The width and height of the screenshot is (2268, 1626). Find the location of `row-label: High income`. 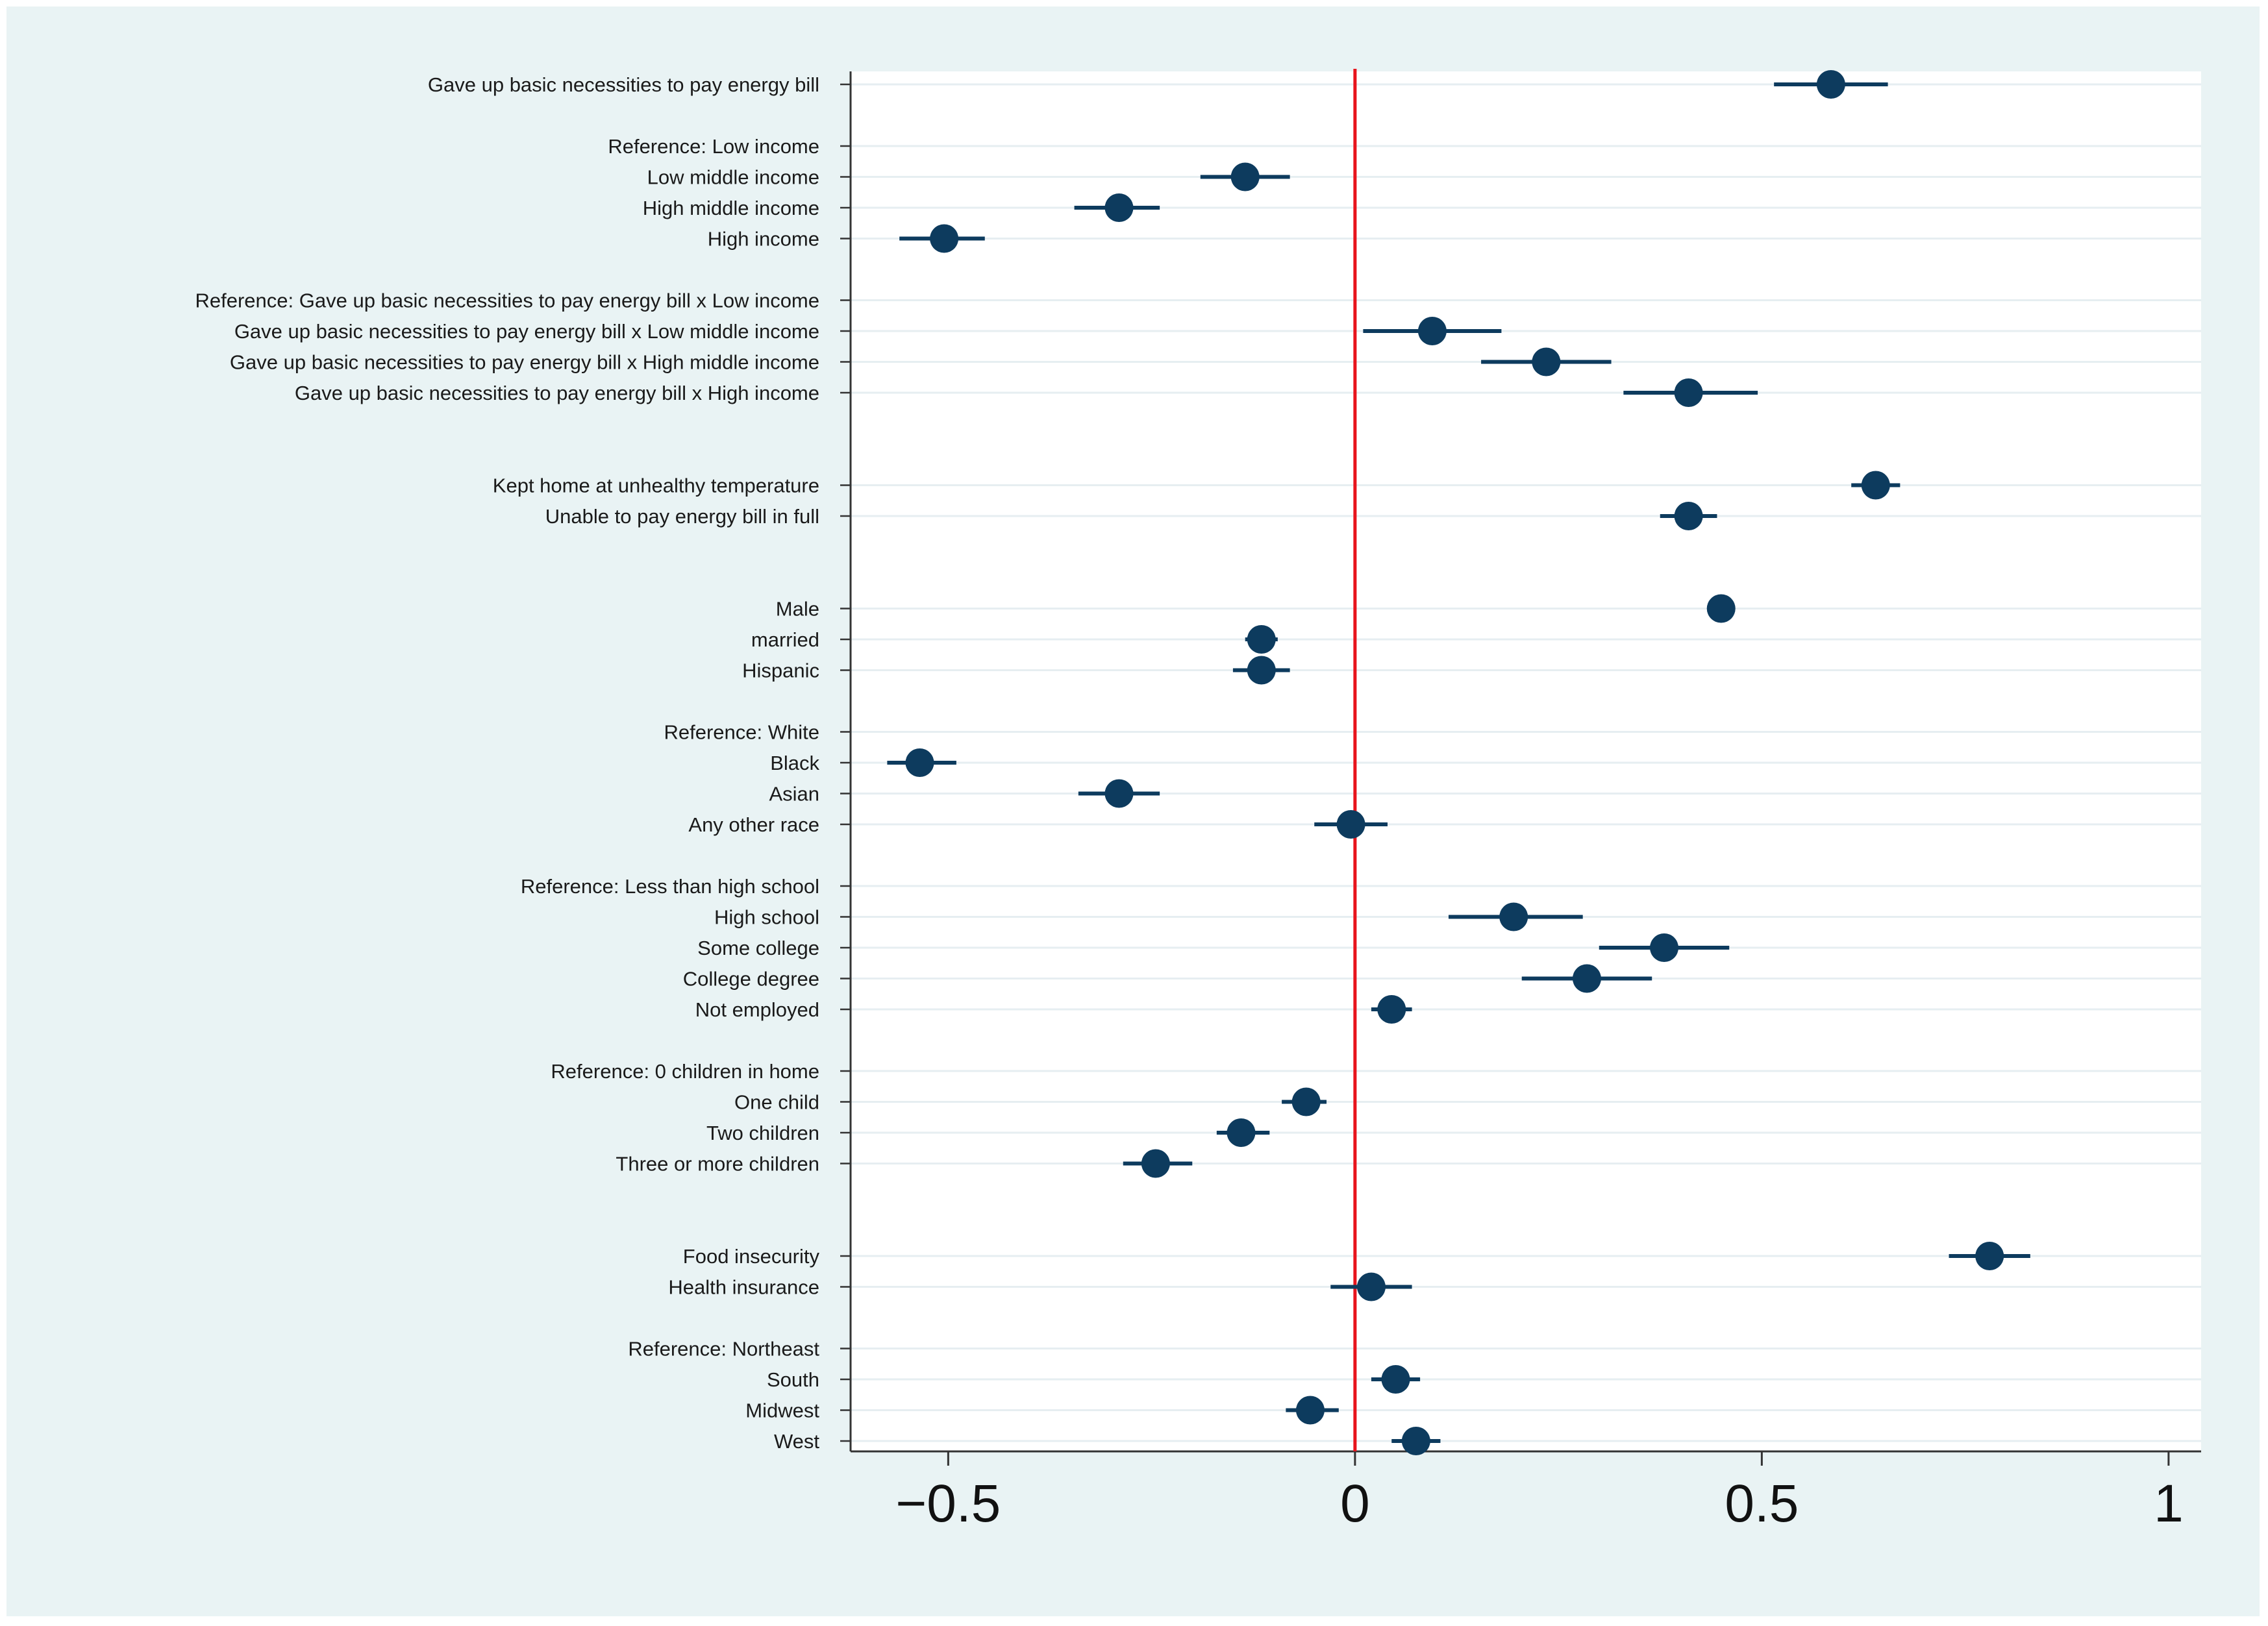

row-label: High income is located at coordinates (763, 240).